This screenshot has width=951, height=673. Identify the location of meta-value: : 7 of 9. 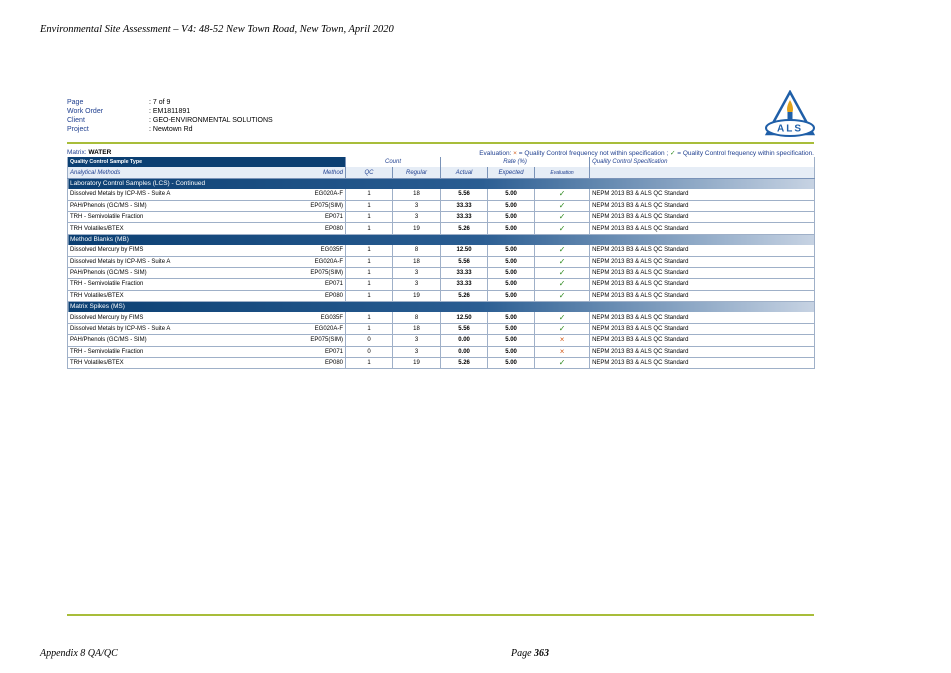
(160, 102).